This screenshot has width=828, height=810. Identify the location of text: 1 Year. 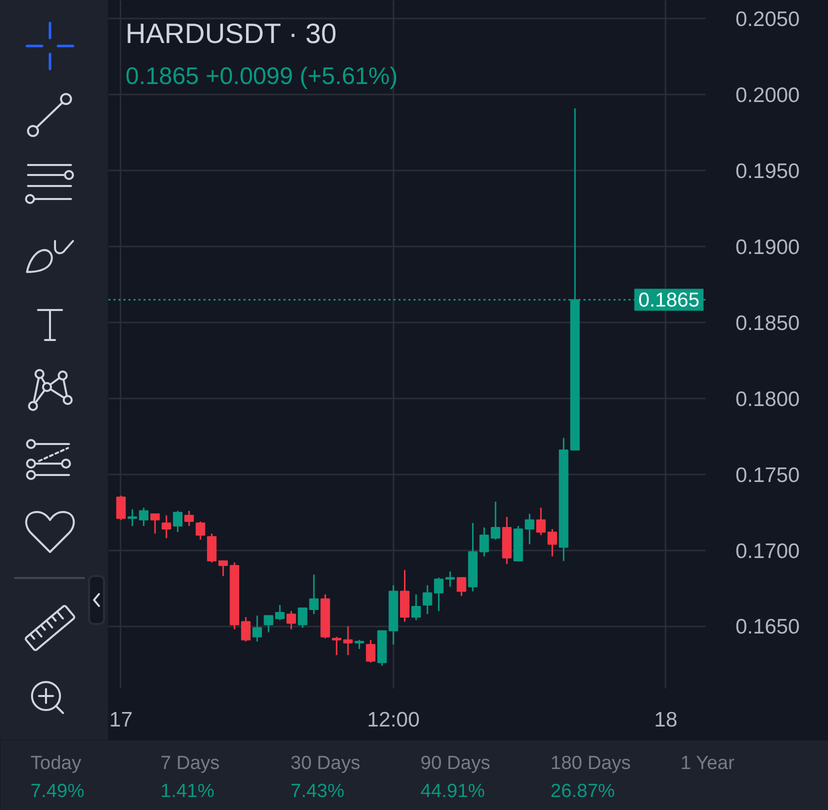
(708, 763).